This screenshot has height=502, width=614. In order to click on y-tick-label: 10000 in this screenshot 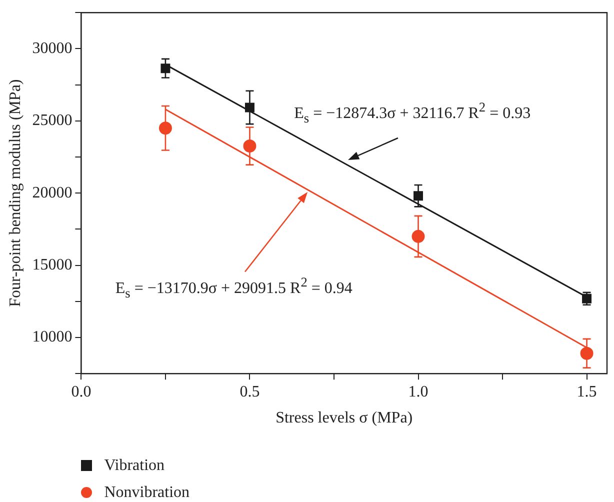, I will do `click(52, 337)`.